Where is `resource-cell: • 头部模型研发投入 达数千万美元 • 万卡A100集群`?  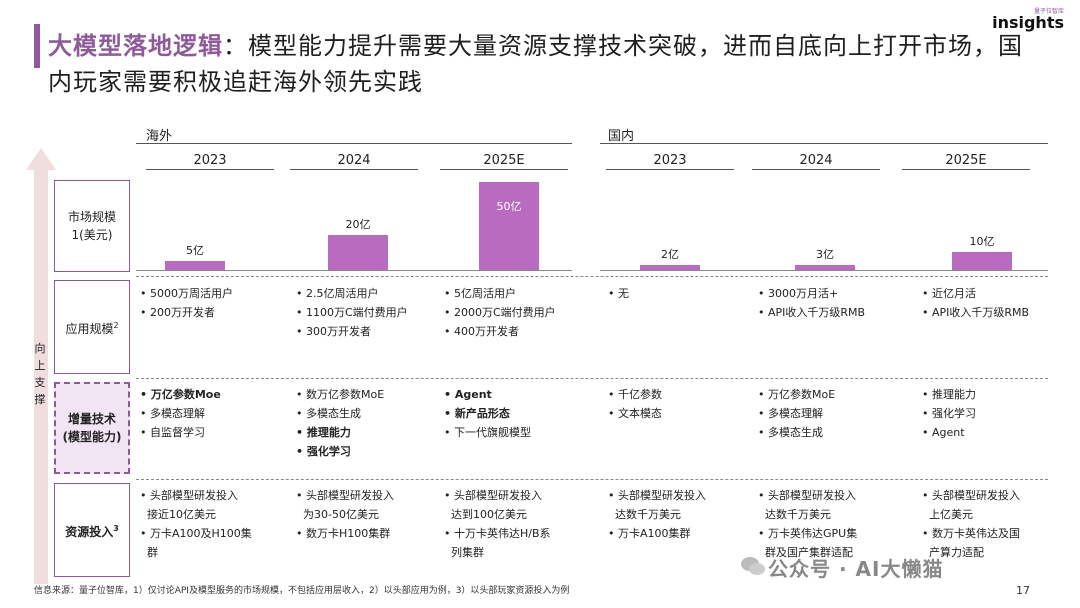
resource-cell: • 头部模型研发投入 达数千万美元 • 万卡A100集群 is located at coordinates (678, 514).